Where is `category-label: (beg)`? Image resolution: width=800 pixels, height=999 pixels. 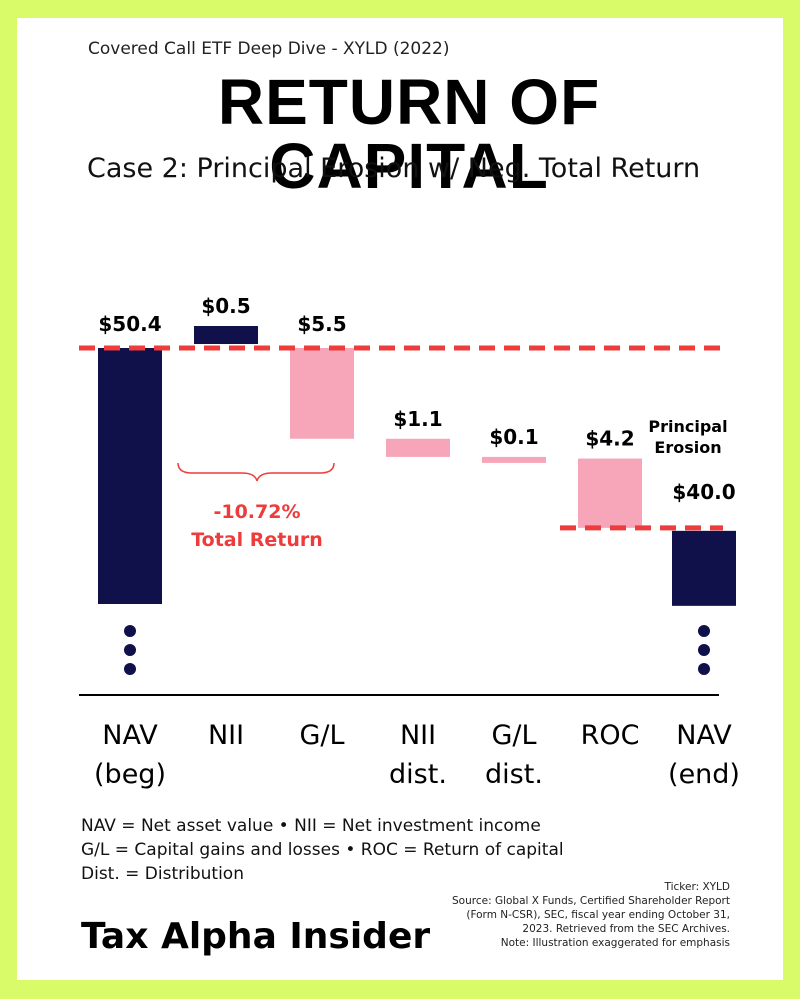
category-label: (beg) is located at coordinates (130, 774).